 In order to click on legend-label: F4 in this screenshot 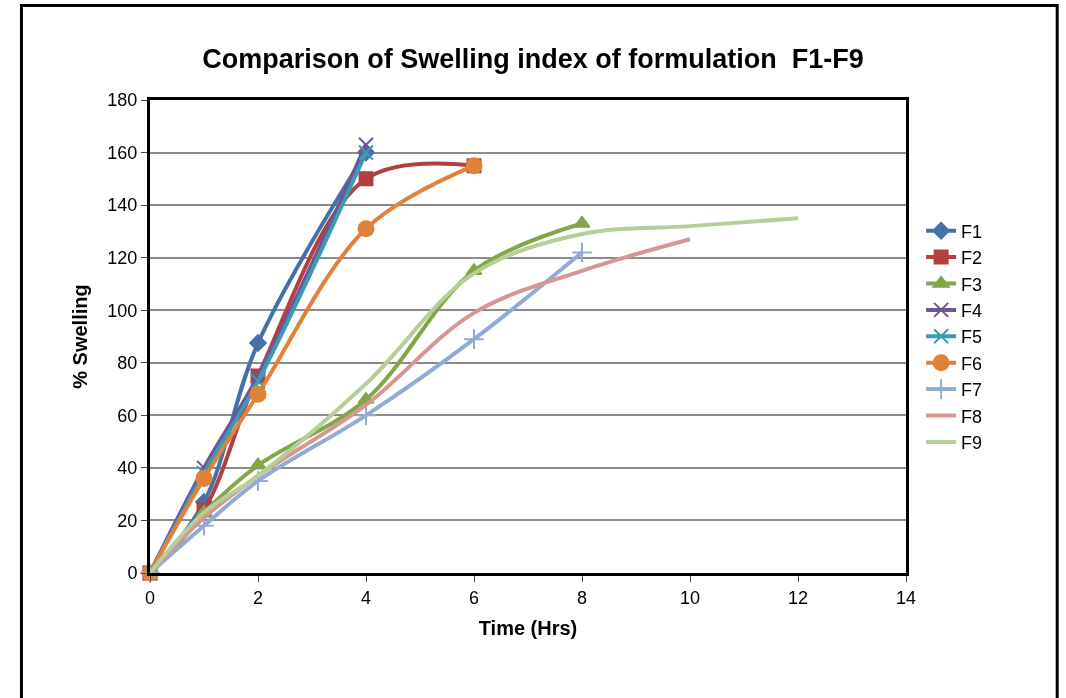, I will do `click(972, 310)`.